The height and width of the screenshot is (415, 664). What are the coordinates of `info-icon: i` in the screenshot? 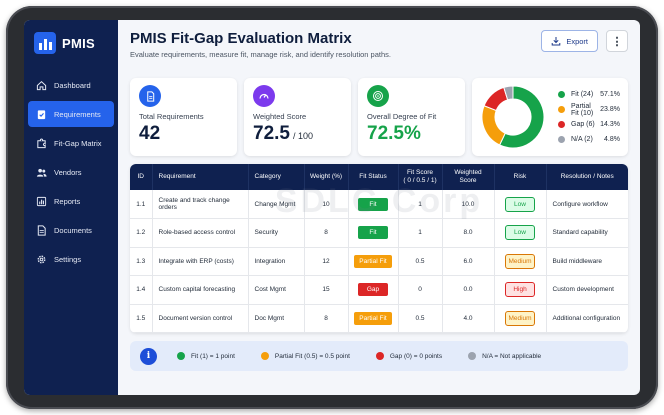 It's located at (148, 356).